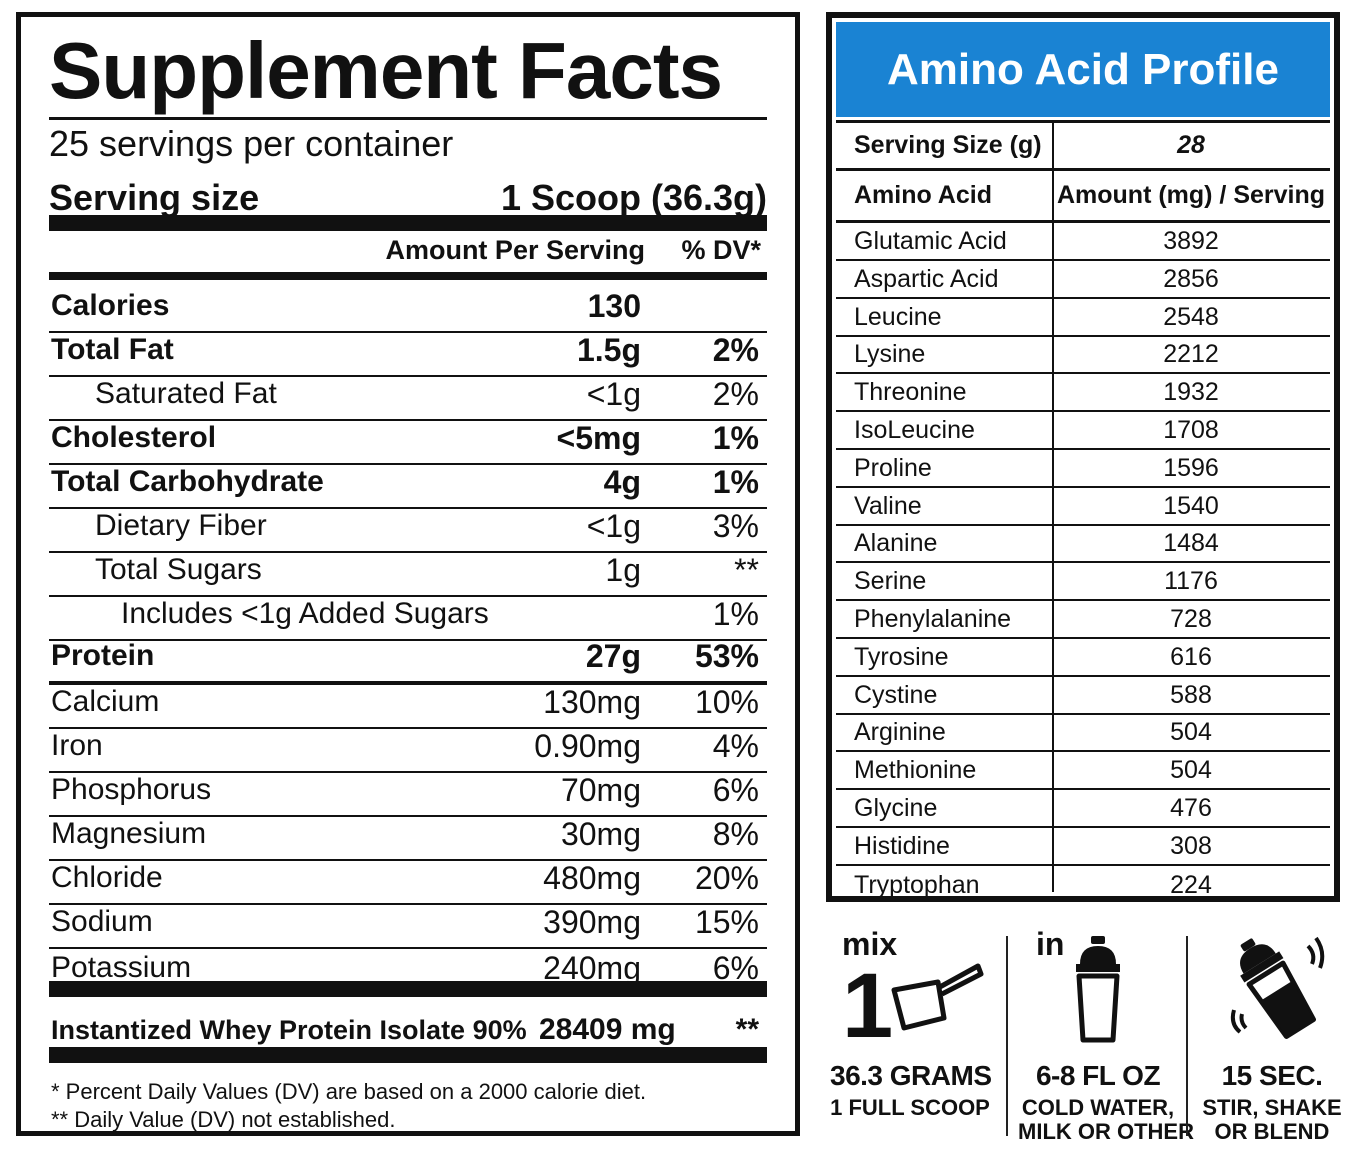 The height and width of the screenshot is (1160, 1355). I want to click on amino-acid-amount: 1932, so click(1191, 391).